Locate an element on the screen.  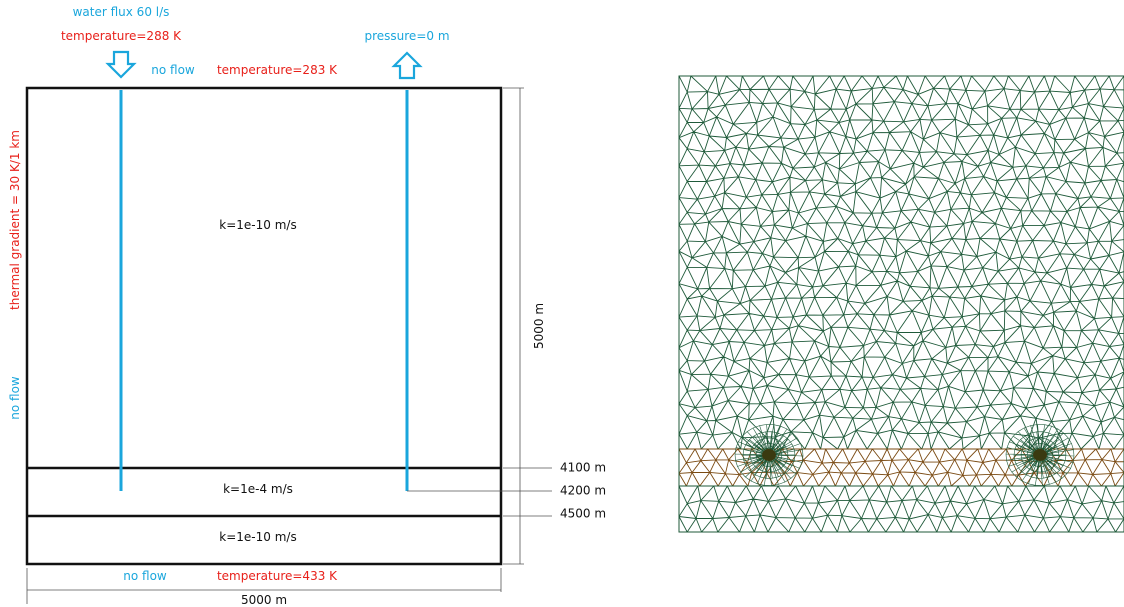
mesh-lower-layer is located at coordinates (901, 508).